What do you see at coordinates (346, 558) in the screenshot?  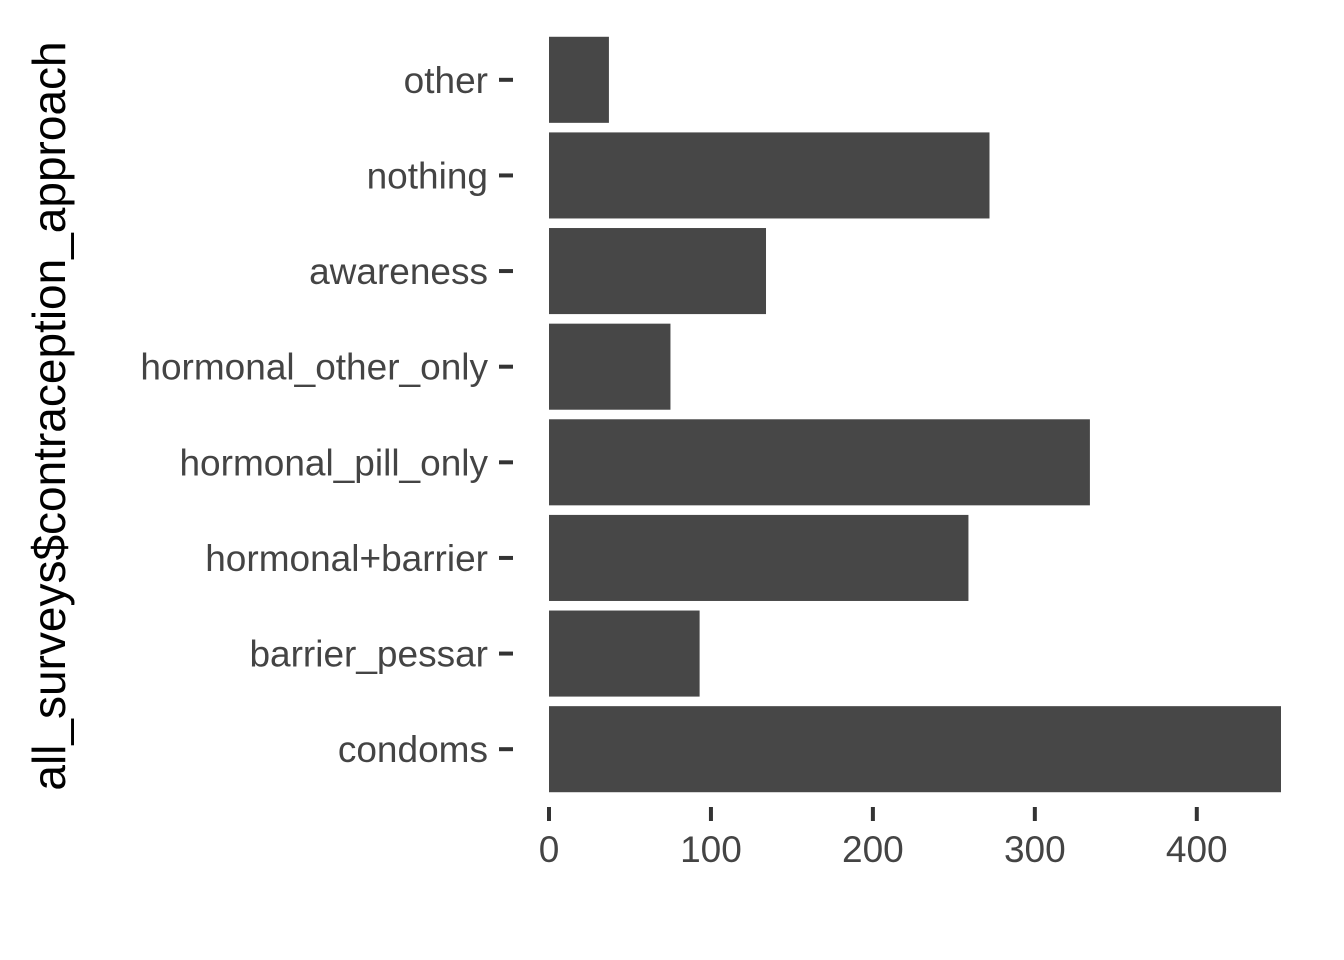 I see `y-tick-label-hormonal-barrier: hormonal+barrier` at bounding box center [346, 558].